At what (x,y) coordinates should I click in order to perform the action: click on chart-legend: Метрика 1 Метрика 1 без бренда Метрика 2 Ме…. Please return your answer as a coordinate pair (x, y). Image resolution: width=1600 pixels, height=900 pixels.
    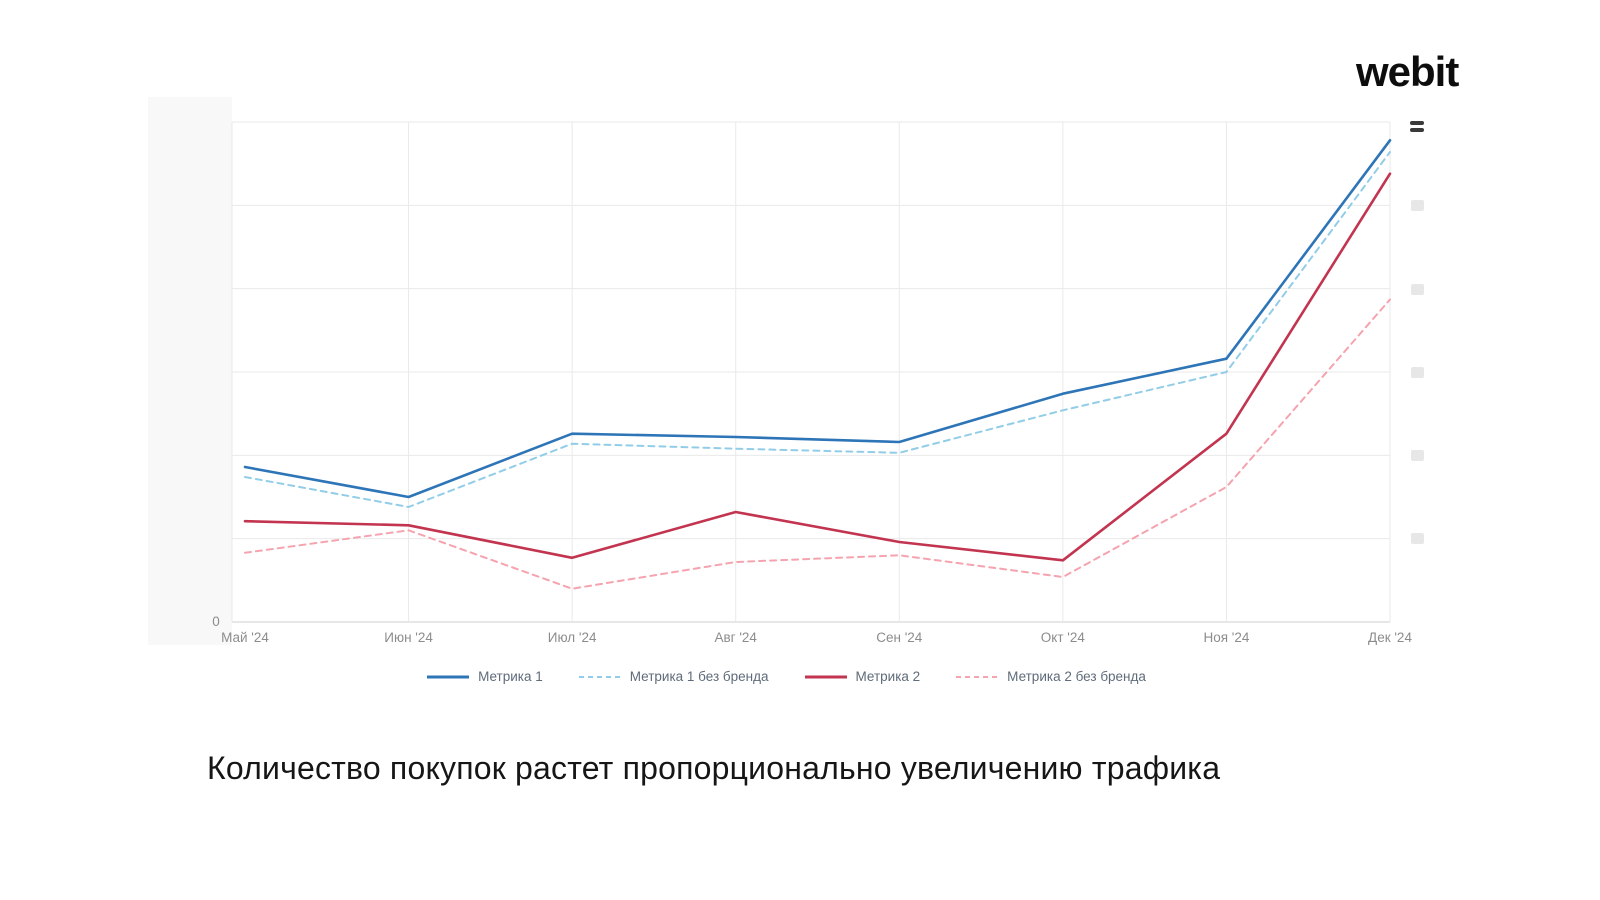
    Looking at the image, I should click on (786, 676).